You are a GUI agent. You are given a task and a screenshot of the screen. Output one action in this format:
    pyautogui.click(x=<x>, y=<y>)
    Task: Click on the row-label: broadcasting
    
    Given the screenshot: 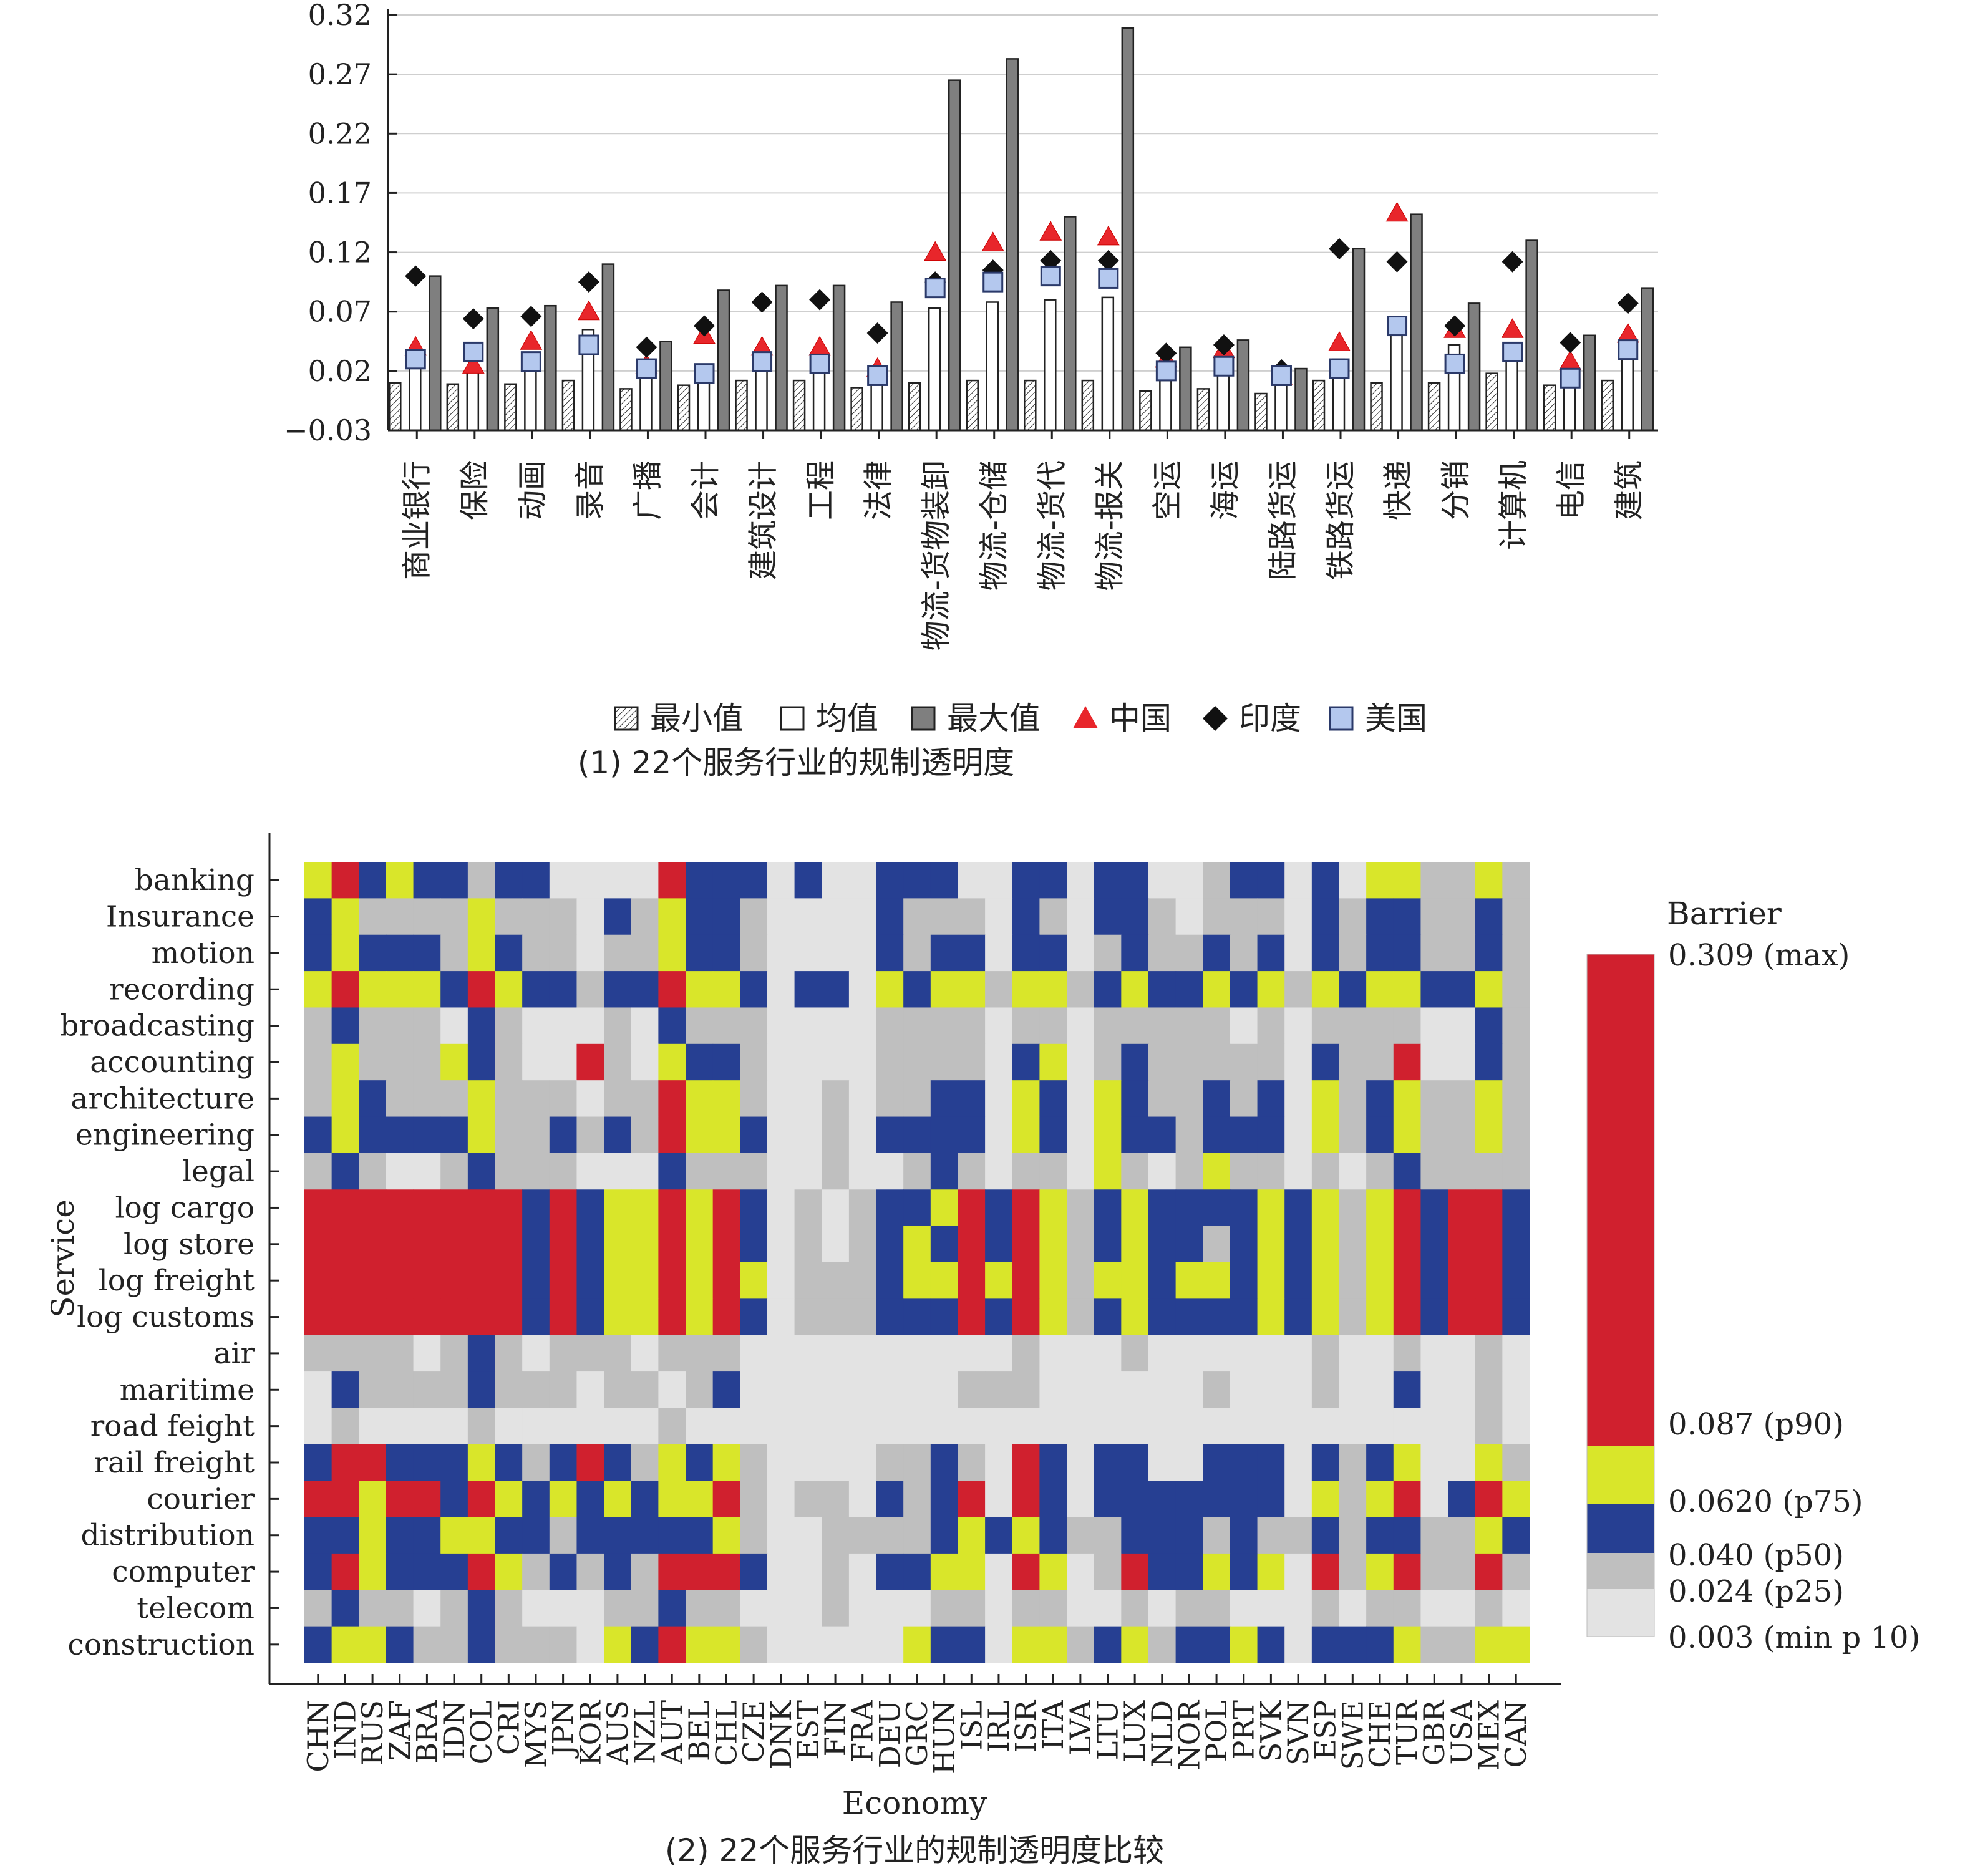 What is the action you would take?
    pyautogui.click(x=157, y=1026)
    